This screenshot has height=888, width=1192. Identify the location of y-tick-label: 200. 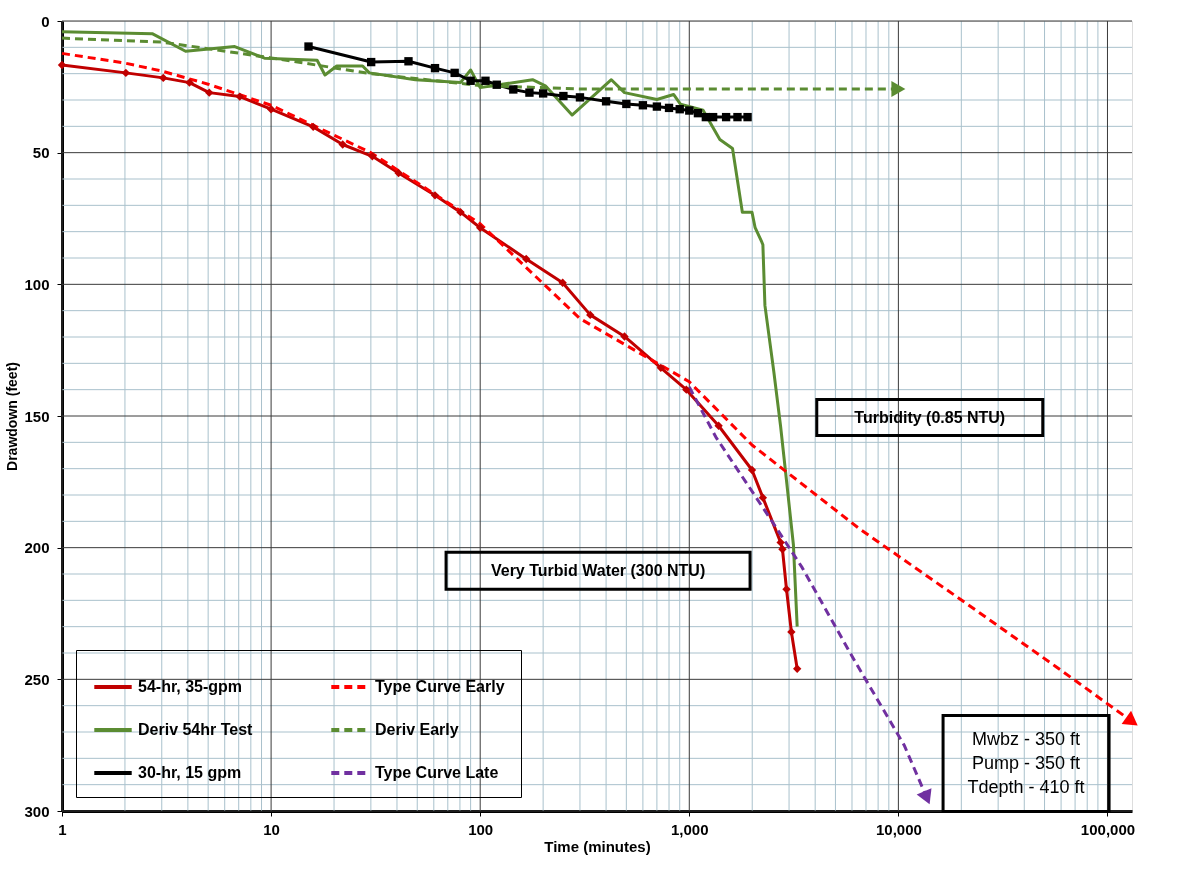
(37, 548).